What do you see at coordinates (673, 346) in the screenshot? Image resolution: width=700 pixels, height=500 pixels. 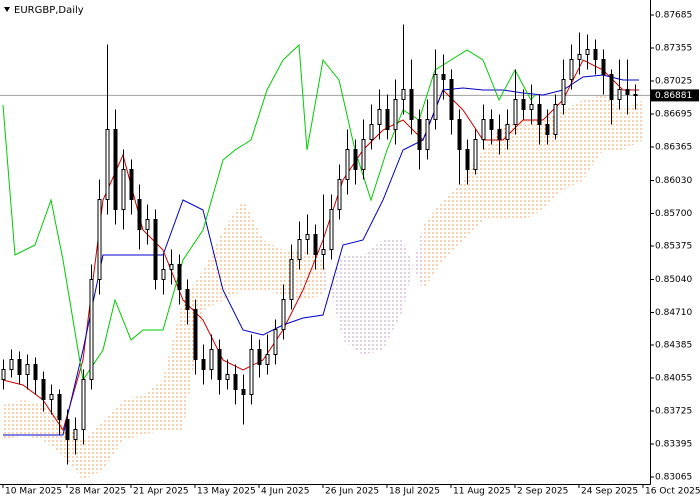 I see `y-tick-label: 0.84385` at bounding box center [673, 346].